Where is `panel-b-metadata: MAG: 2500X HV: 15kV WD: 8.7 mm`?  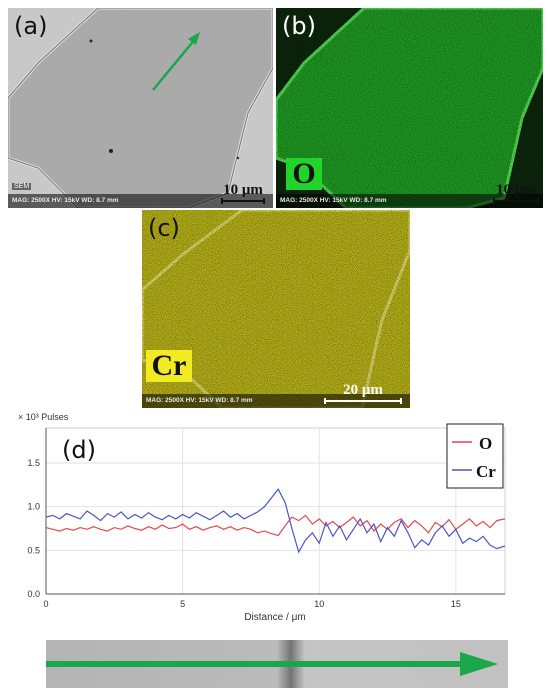
panel-b-metadata: MAG: 2500X HV: 15kV WD: 8.7 mm is located at coordinates (409, 201).